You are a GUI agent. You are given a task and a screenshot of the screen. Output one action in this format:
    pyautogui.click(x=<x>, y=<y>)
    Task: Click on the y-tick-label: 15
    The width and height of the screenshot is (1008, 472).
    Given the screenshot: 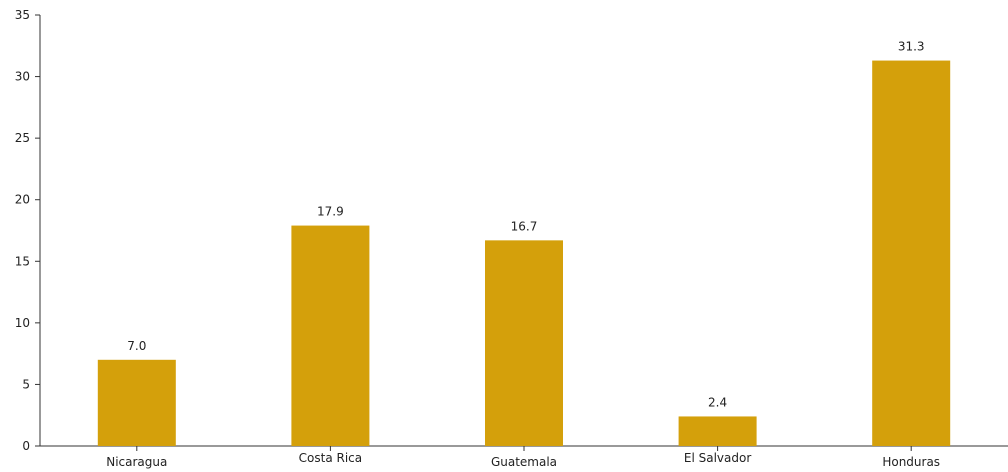 What is the action you would take?
    pyautogui.click(x=22, y=261)
    